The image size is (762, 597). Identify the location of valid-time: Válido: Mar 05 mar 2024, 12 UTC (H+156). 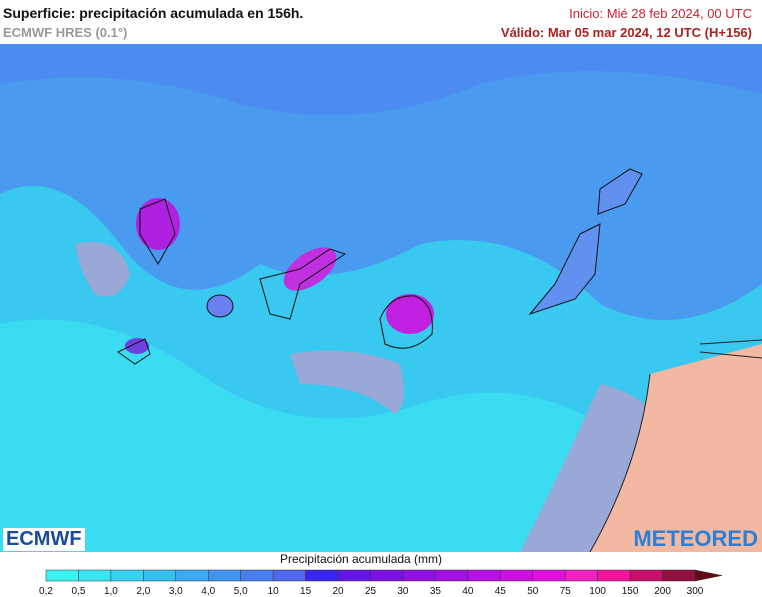
(626, 32).